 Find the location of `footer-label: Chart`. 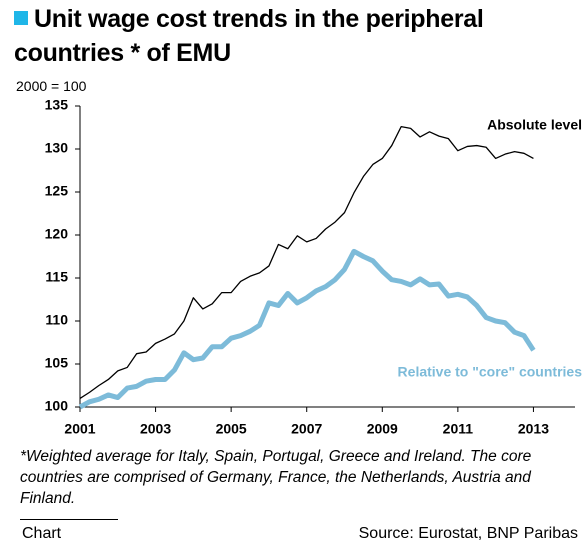

footer-label: Chart is located at coordinates (42, 533).